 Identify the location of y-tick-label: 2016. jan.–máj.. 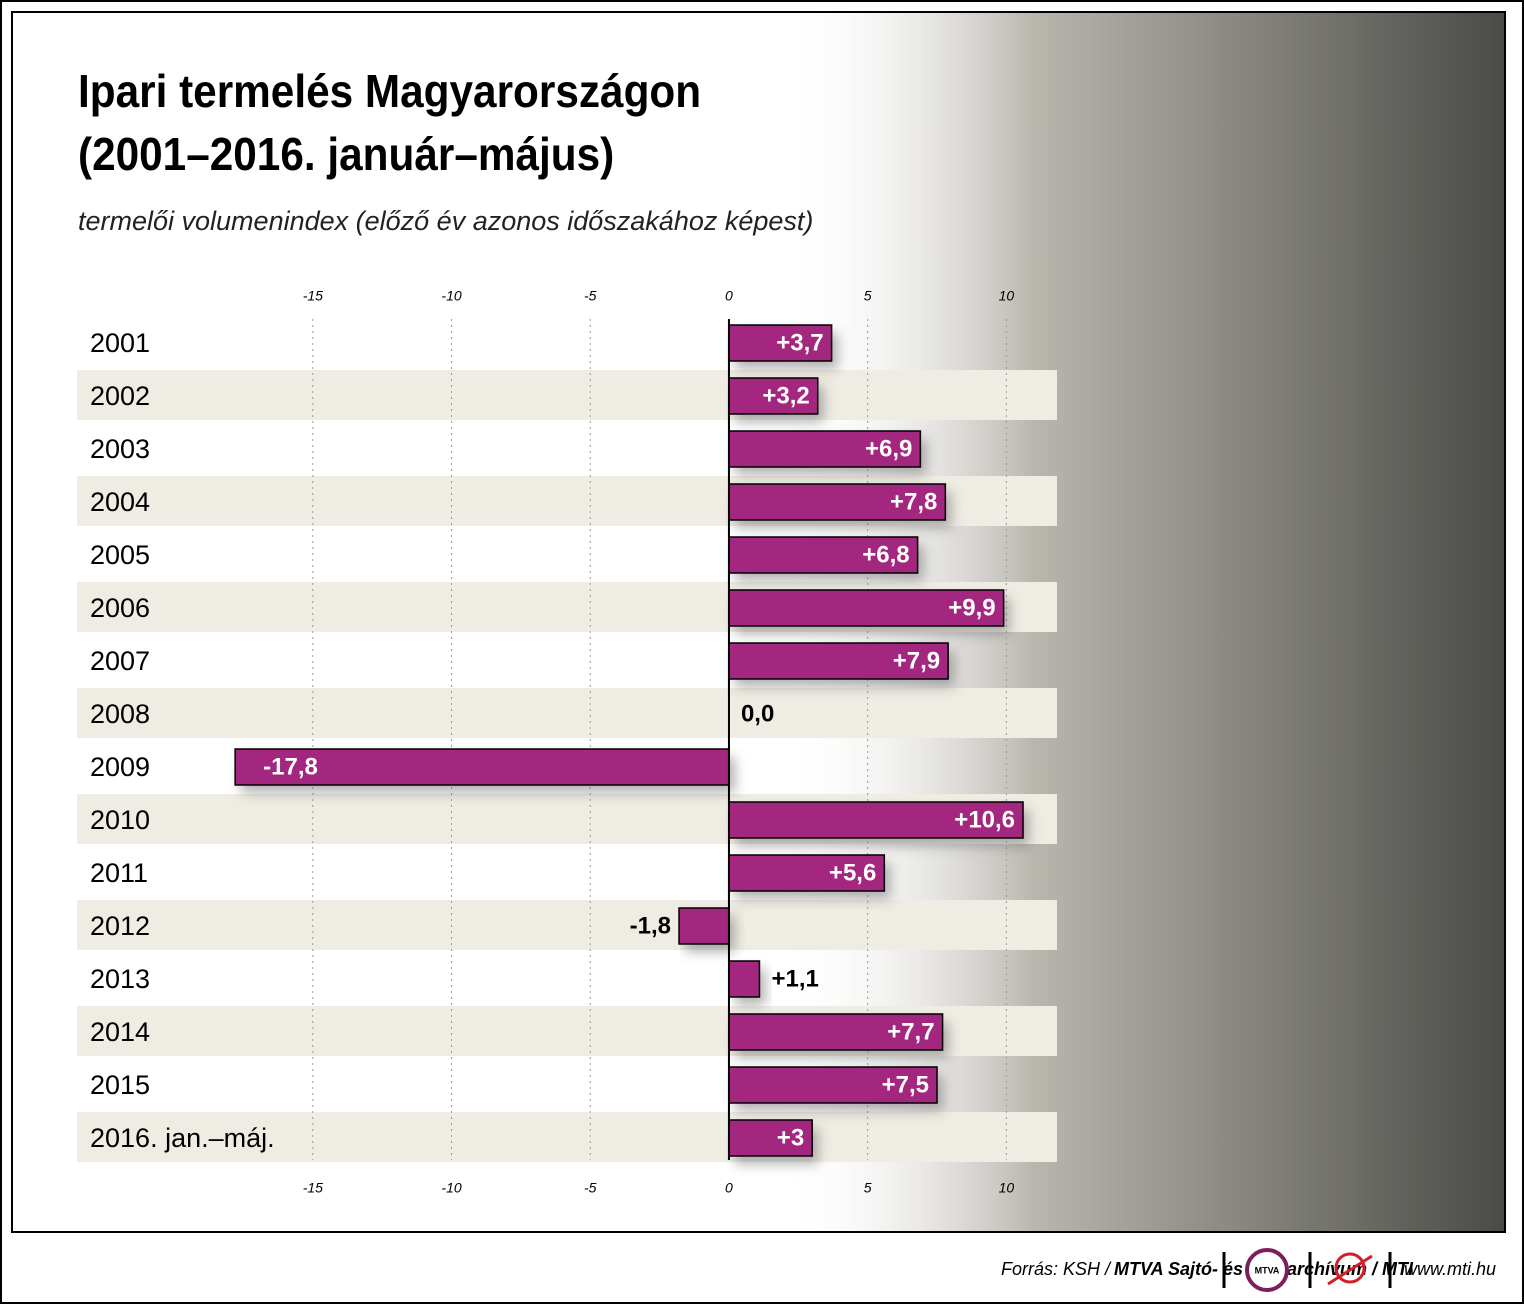
(182, 1138).